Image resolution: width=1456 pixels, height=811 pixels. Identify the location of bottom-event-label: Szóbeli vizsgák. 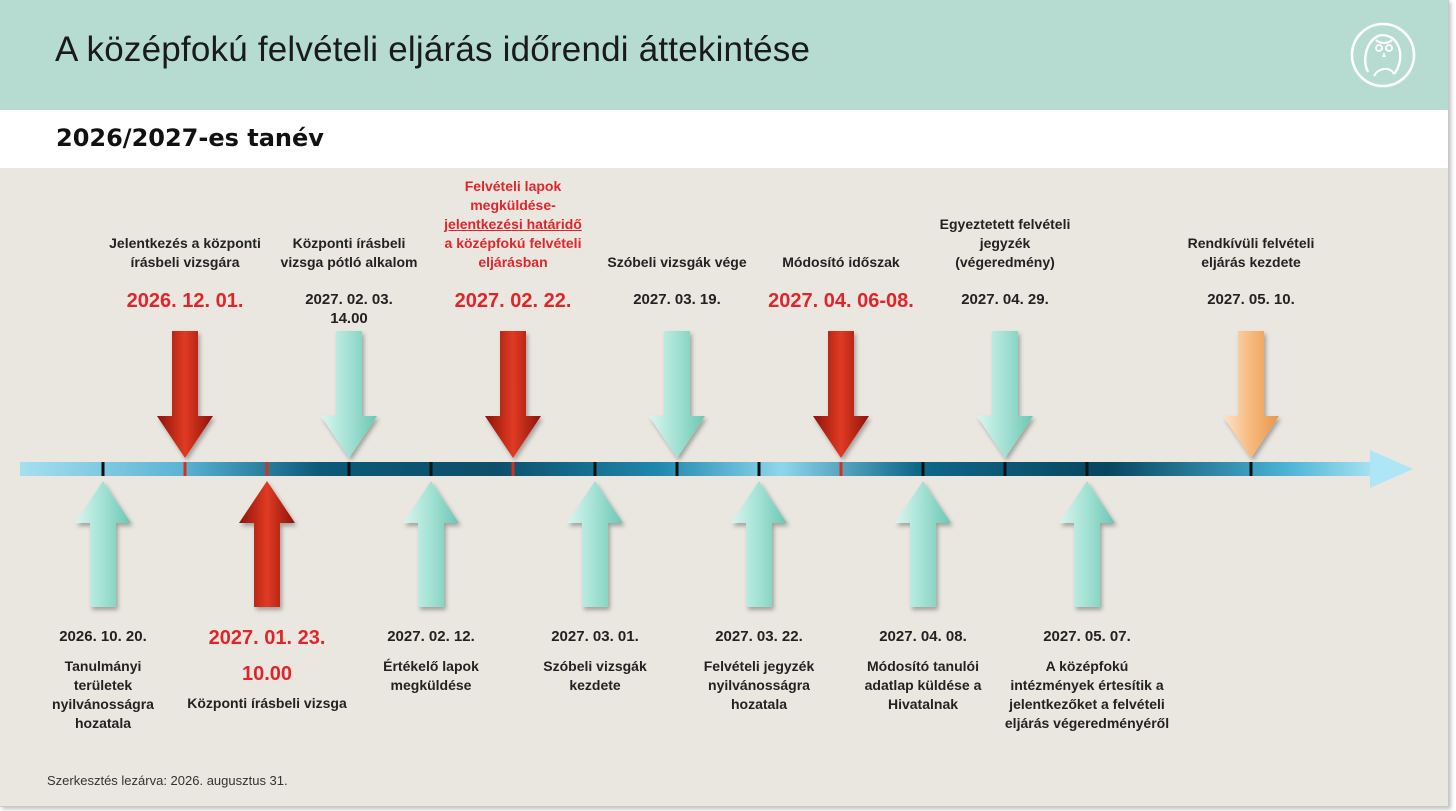
(595, 666).